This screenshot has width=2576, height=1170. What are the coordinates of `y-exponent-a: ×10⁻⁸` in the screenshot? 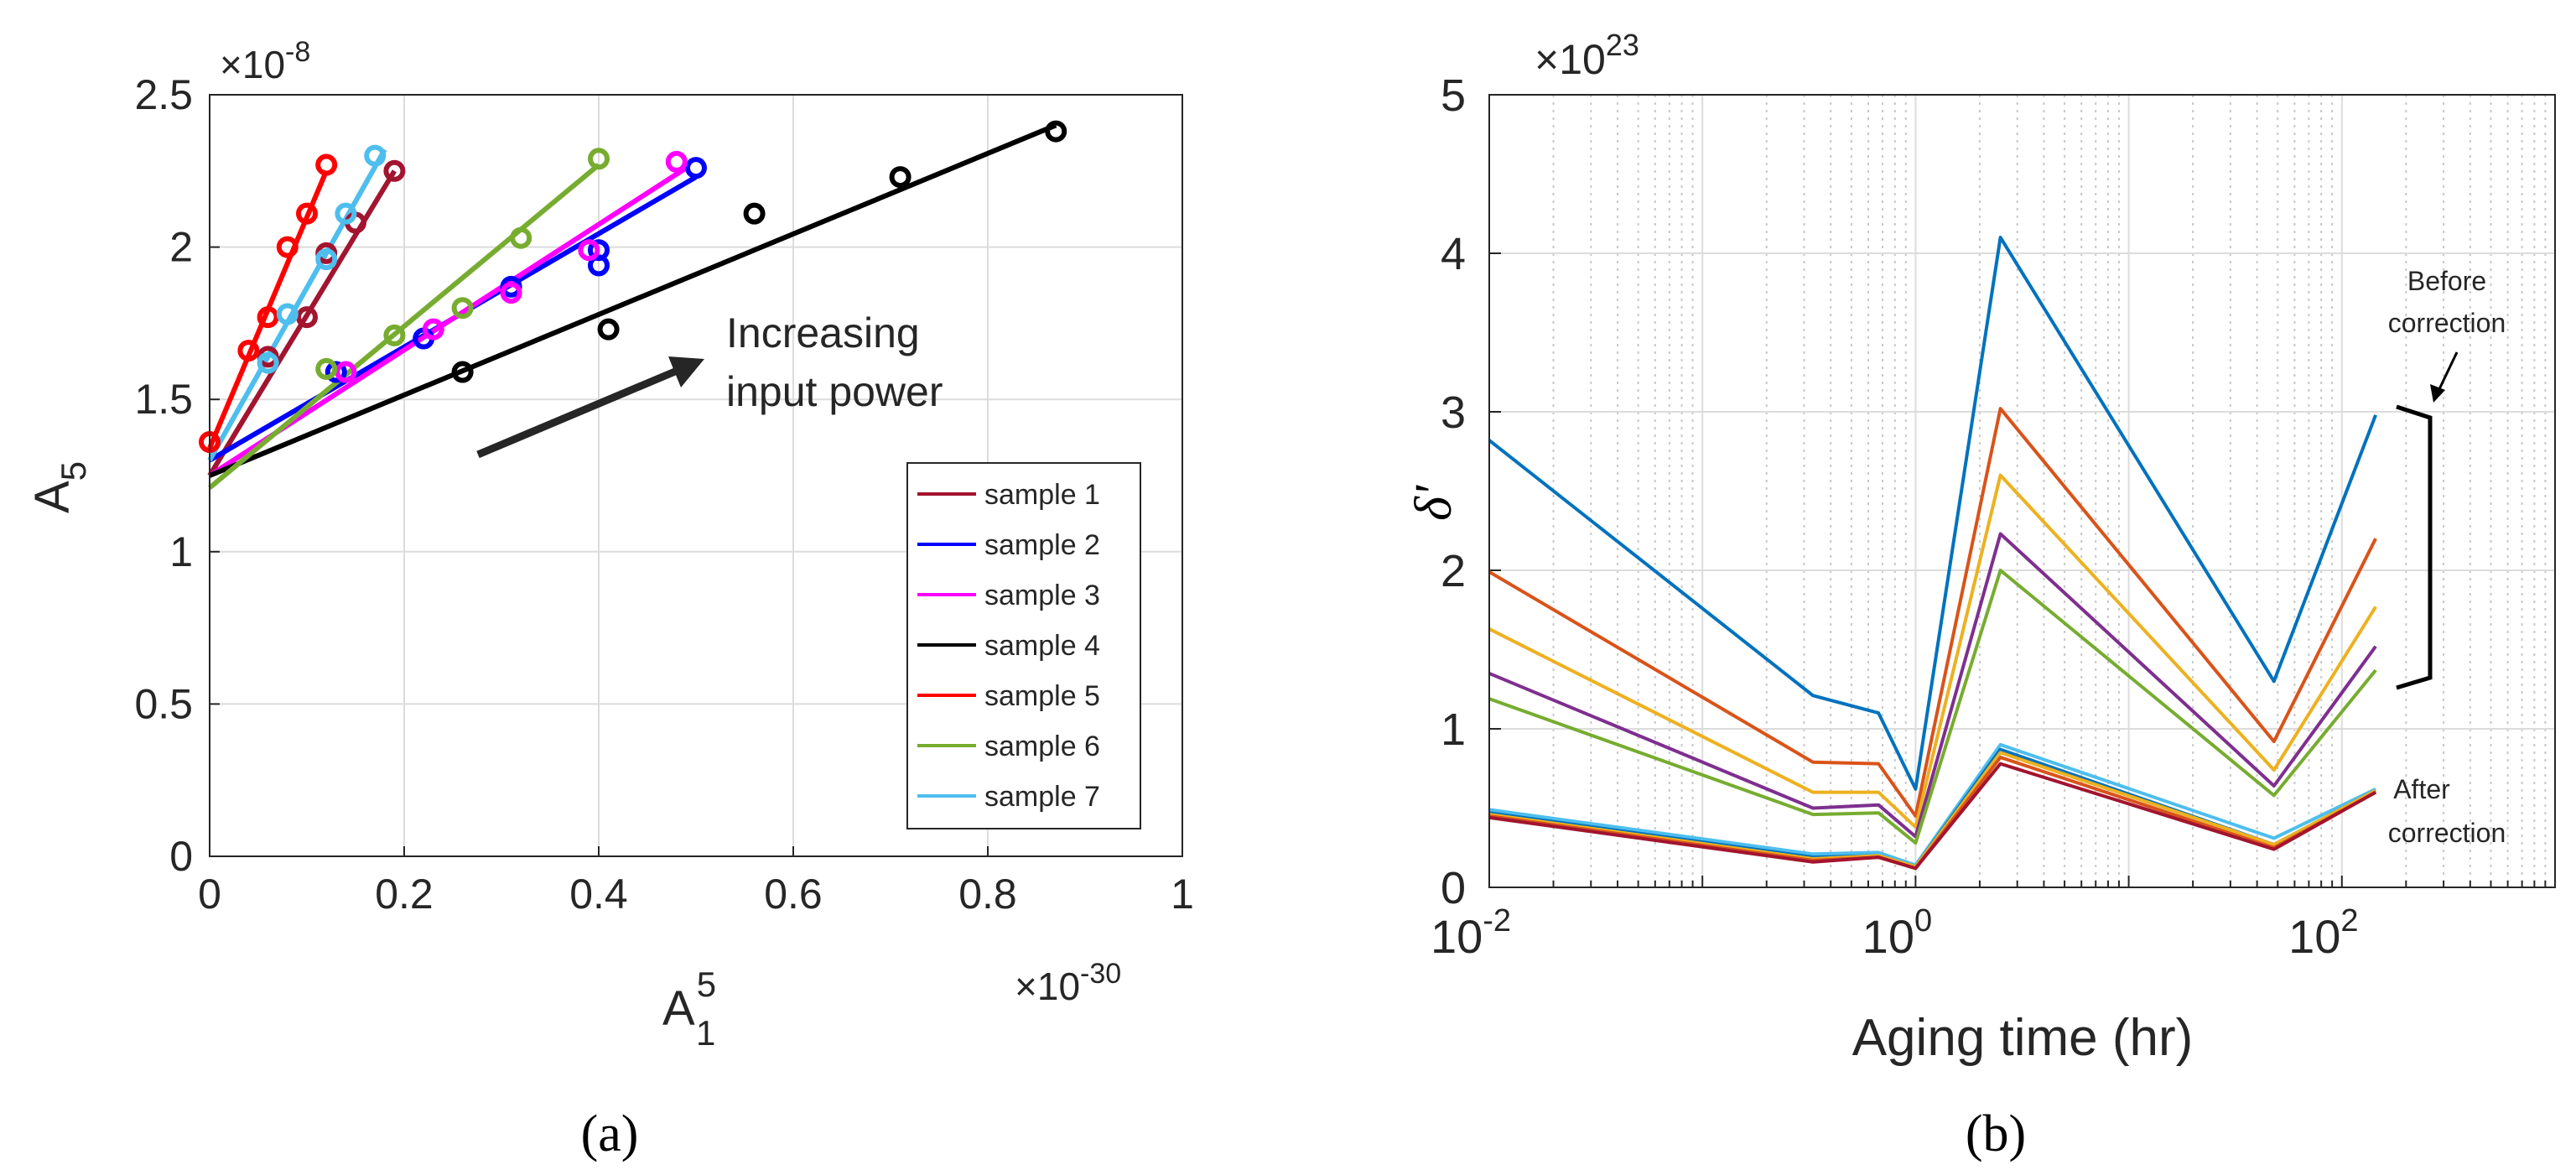 It's located at (265, 61).